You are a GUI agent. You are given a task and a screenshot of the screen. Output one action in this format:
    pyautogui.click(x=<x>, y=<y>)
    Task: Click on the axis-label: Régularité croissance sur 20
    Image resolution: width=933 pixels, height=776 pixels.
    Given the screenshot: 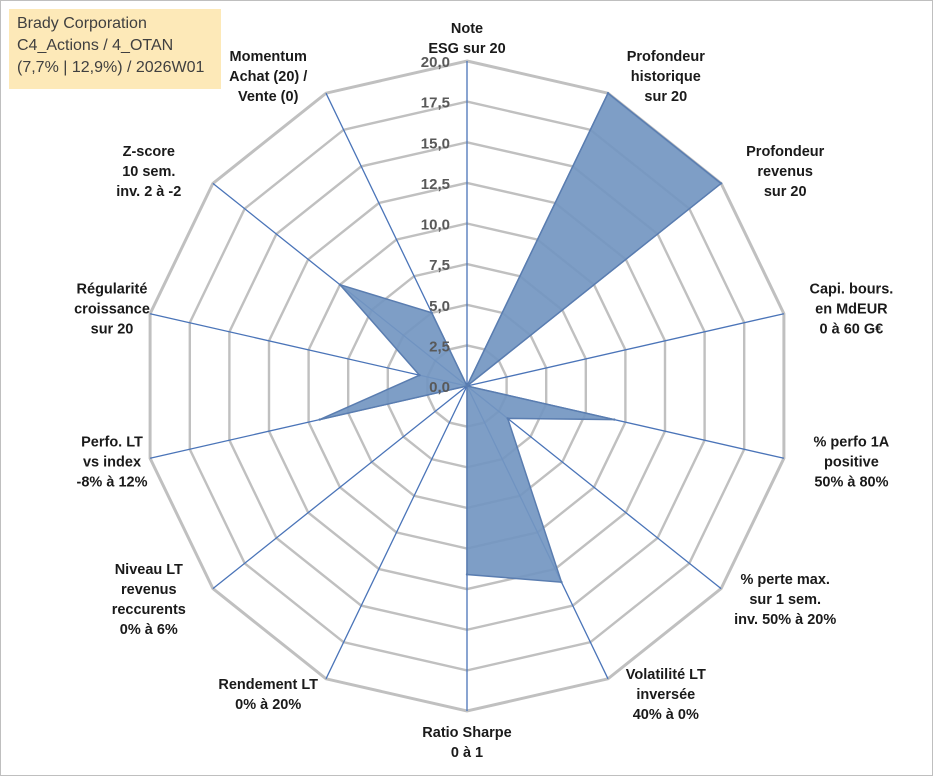 What is the action you would take?
    pyautogui.click(x=112, y=310)
    